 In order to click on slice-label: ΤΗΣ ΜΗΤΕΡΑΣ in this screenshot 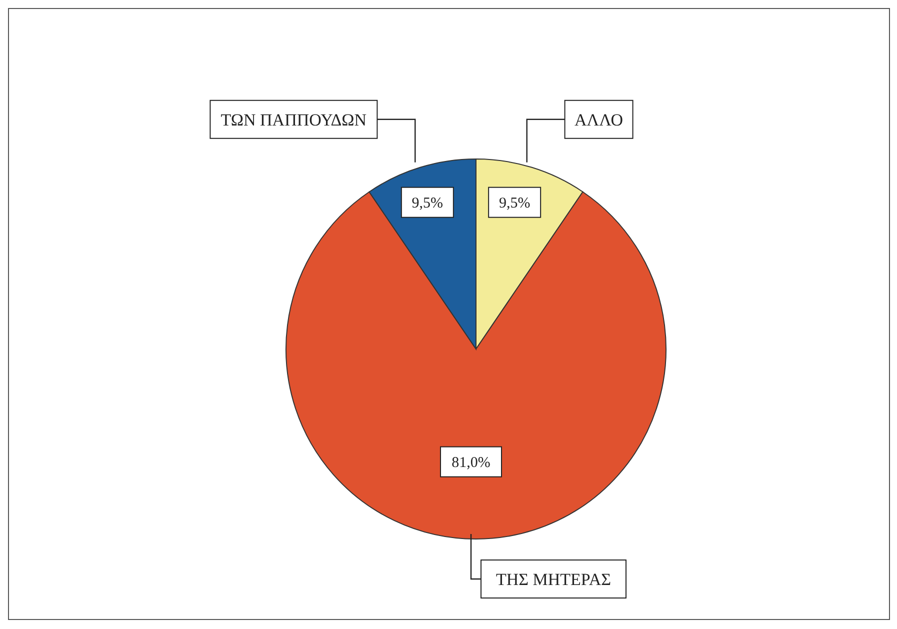, I will do `click(554, 579)`.